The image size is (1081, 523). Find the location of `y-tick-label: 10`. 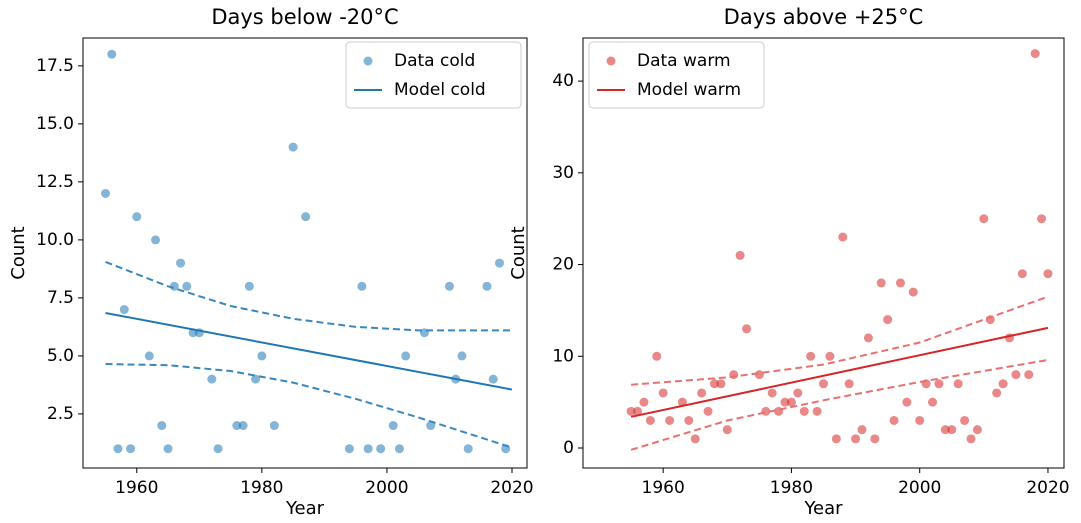

y-tick-label: 10 is located at coordinates (563, 356).